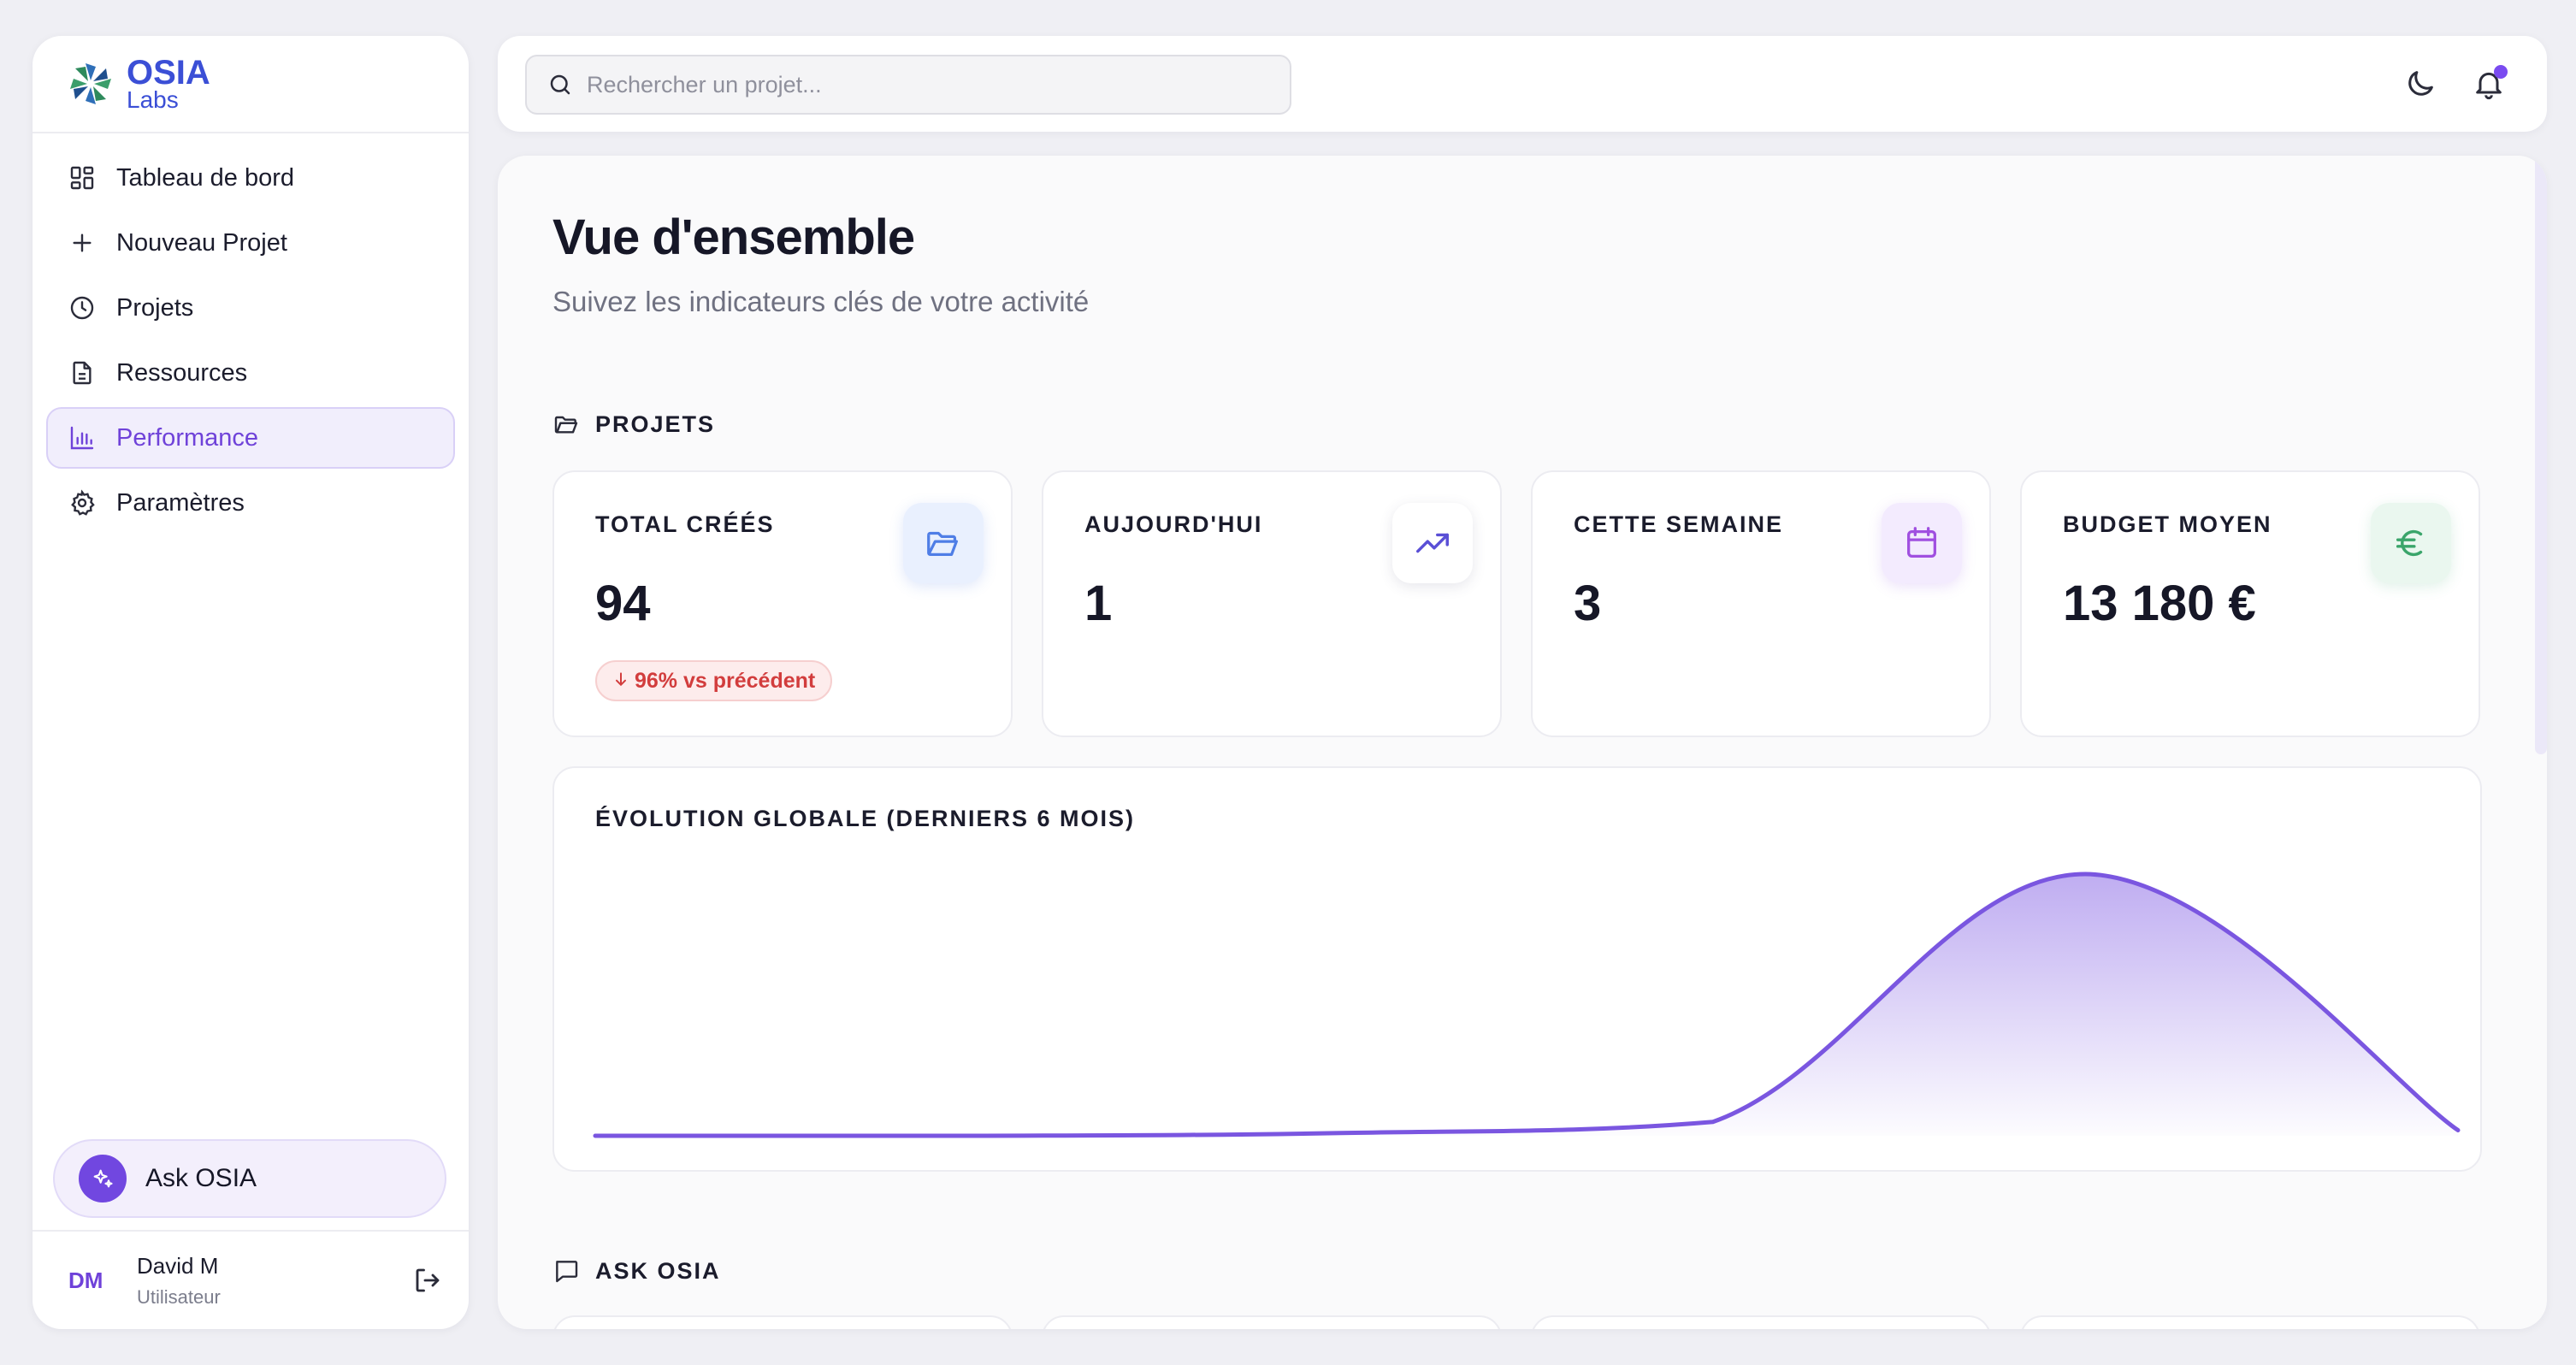 This screenshot has width=2576, height=1365. I want to click on sparkle-icon, so click(103, 1178).